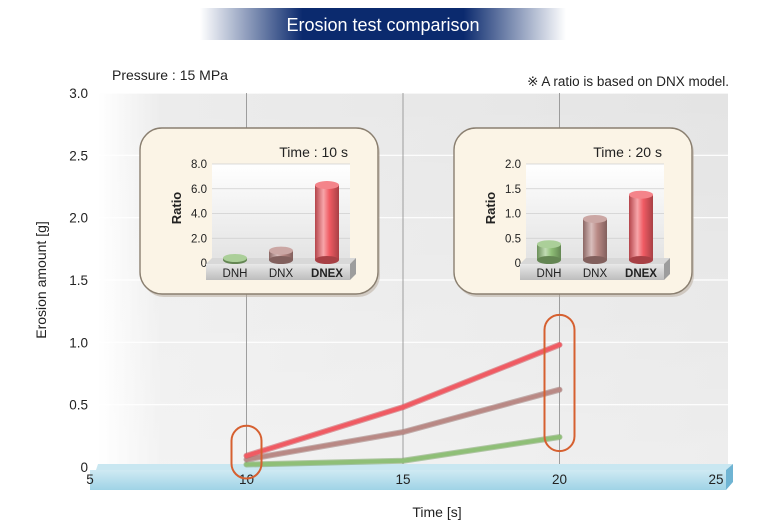 The height and width of the screenshot is (521, 763). I want to click on series-lines, so click(403, 404).